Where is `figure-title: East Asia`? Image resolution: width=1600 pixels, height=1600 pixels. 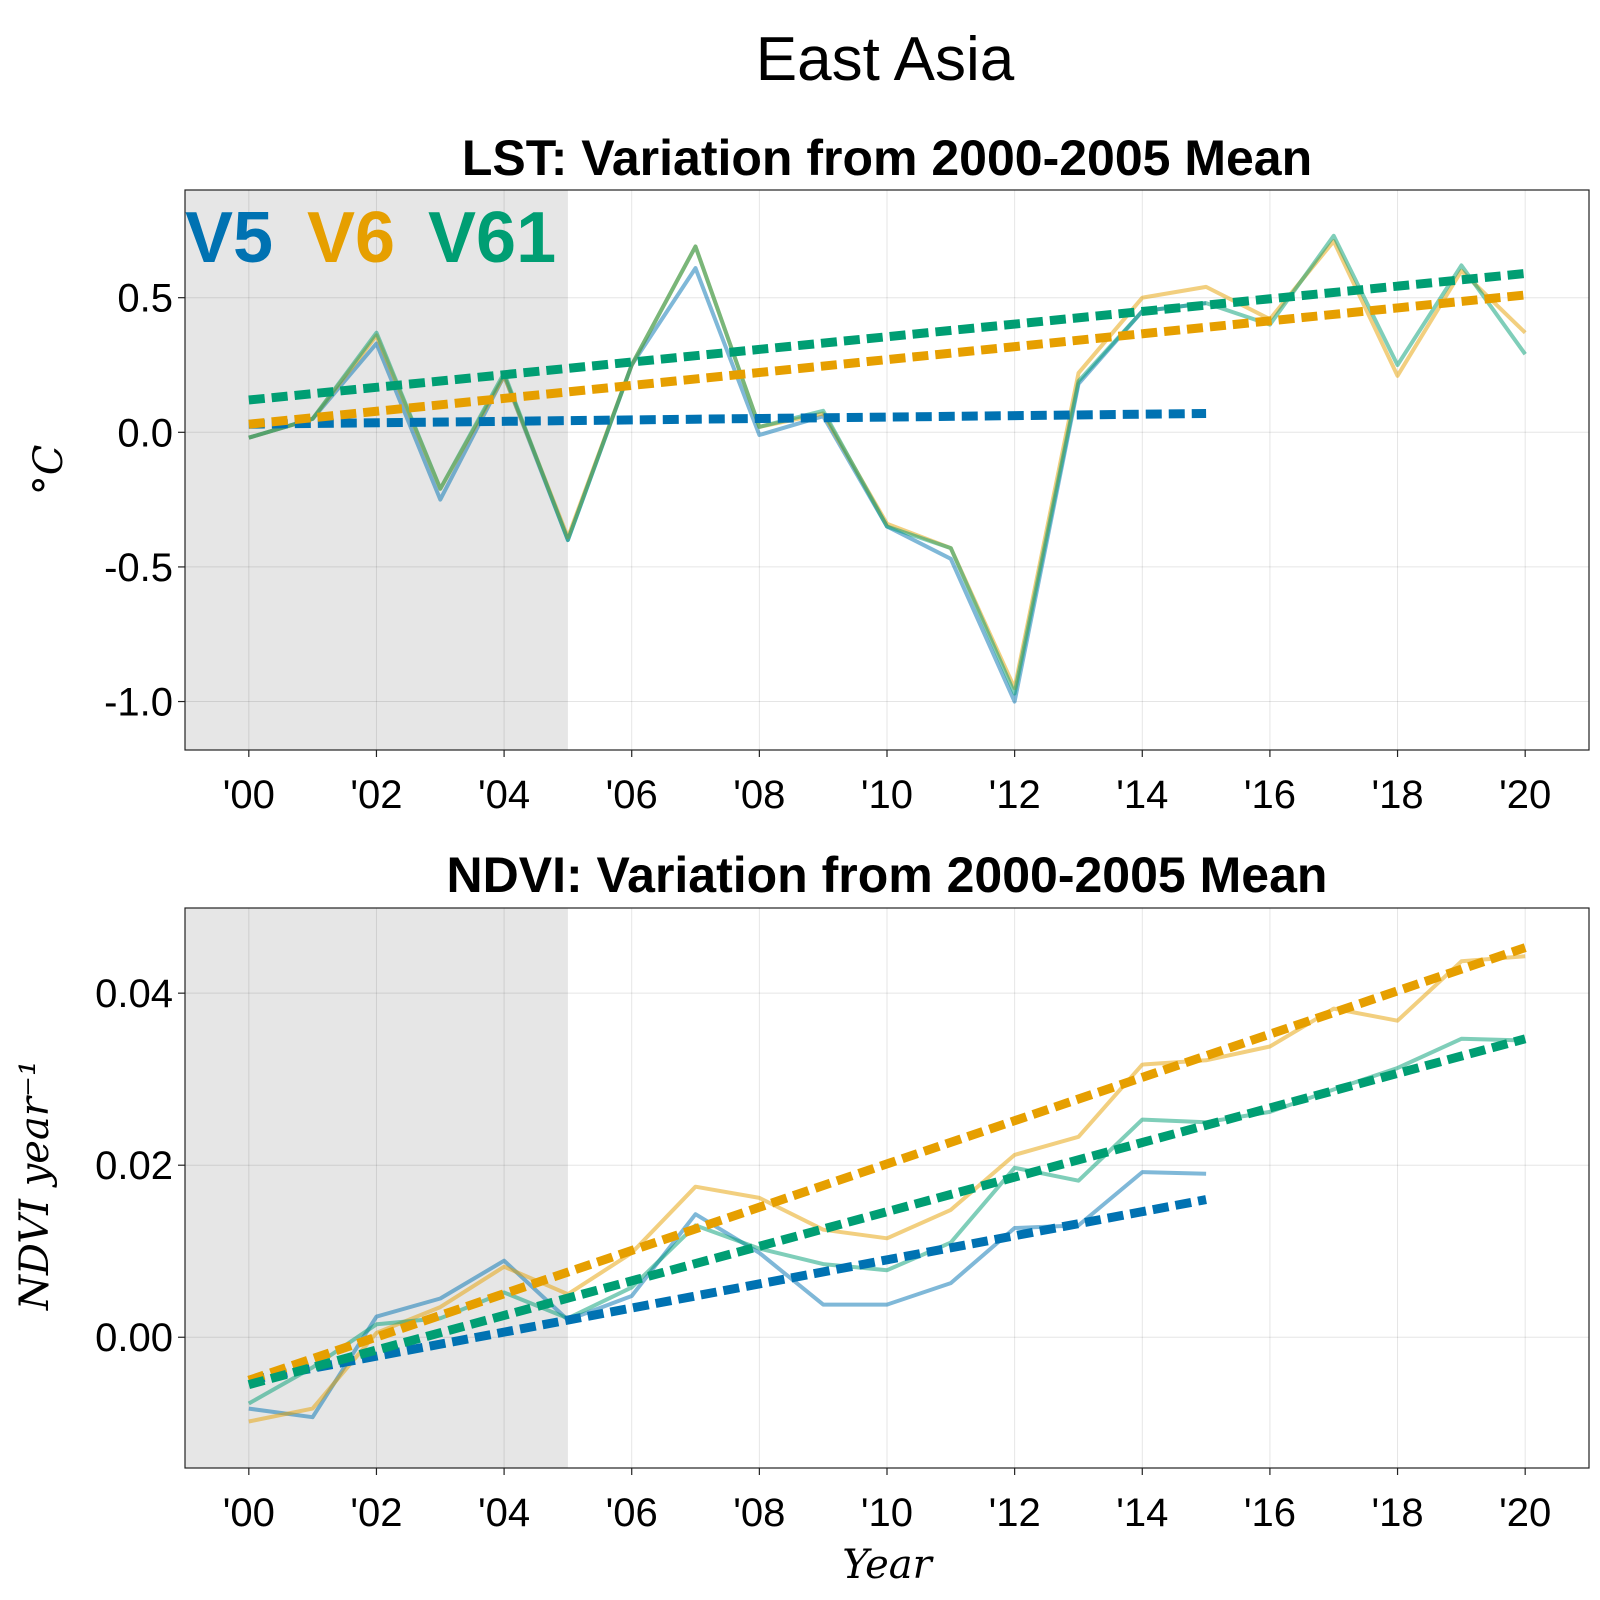 figure-title: East Asia is located at coordinates (885, 59).